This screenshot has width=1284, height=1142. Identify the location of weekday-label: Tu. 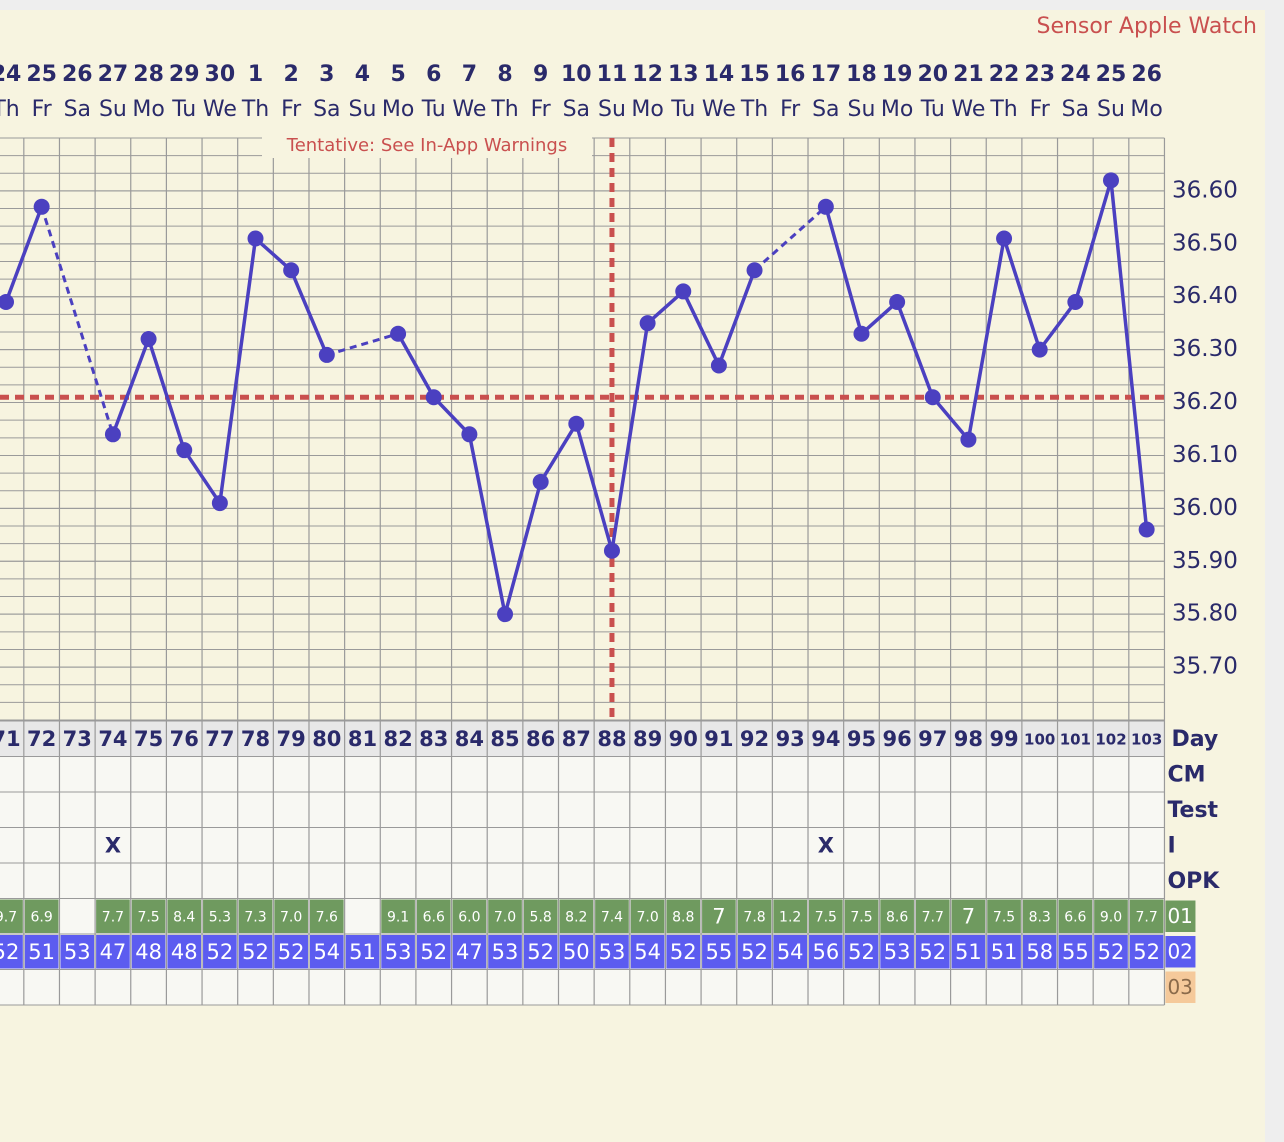
(183, 109).